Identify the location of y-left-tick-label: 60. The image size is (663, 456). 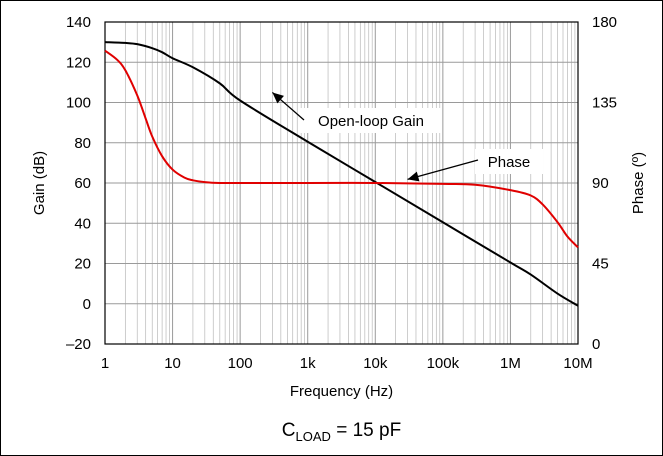
(82, 183).